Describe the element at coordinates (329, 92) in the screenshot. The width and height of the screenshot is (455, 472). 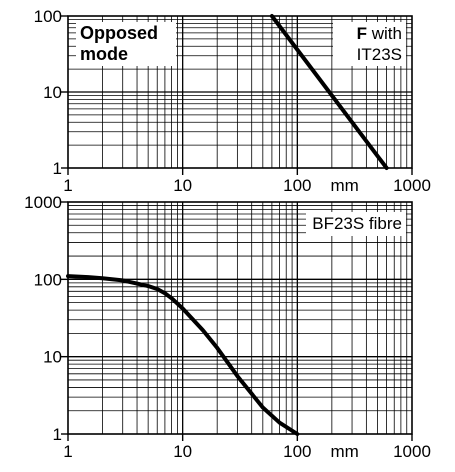
I see `series-line` at that location.